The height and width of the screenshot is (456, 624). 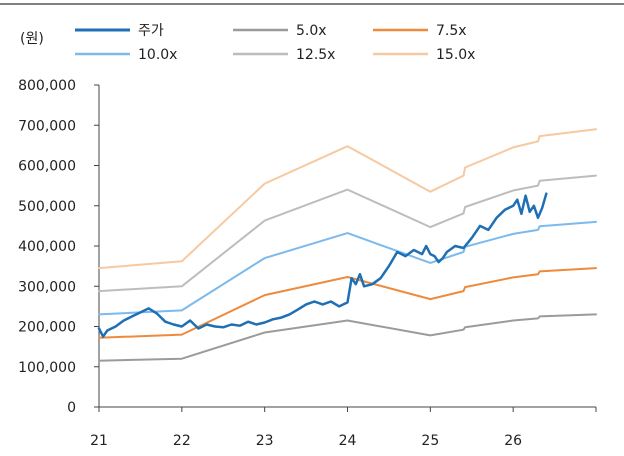 I want to click on legend-label: 7.5x, so click(x=451, y=31).